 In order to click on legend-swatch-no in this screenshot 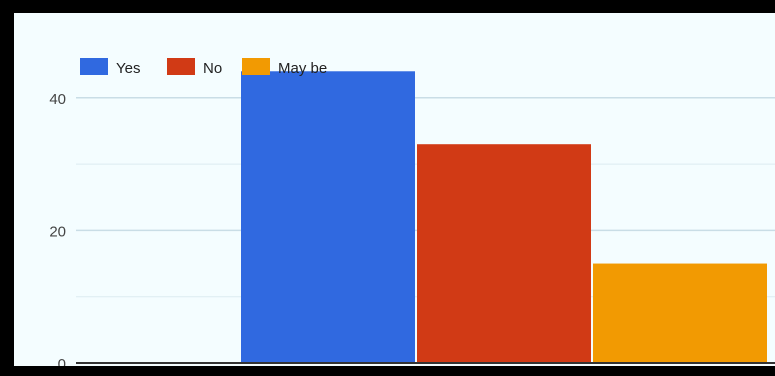, I will do `click(181, 66)`.